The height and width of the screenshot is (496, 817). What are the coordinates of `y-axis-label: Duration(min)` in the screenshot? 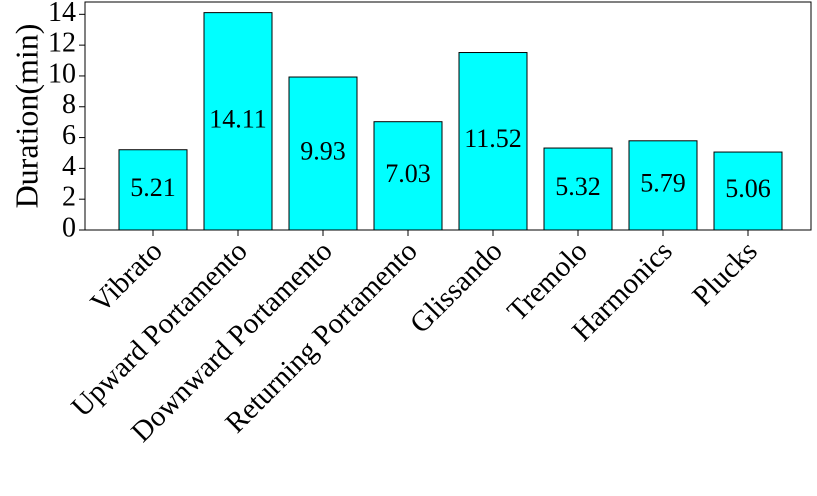 It's located at (26, 116).